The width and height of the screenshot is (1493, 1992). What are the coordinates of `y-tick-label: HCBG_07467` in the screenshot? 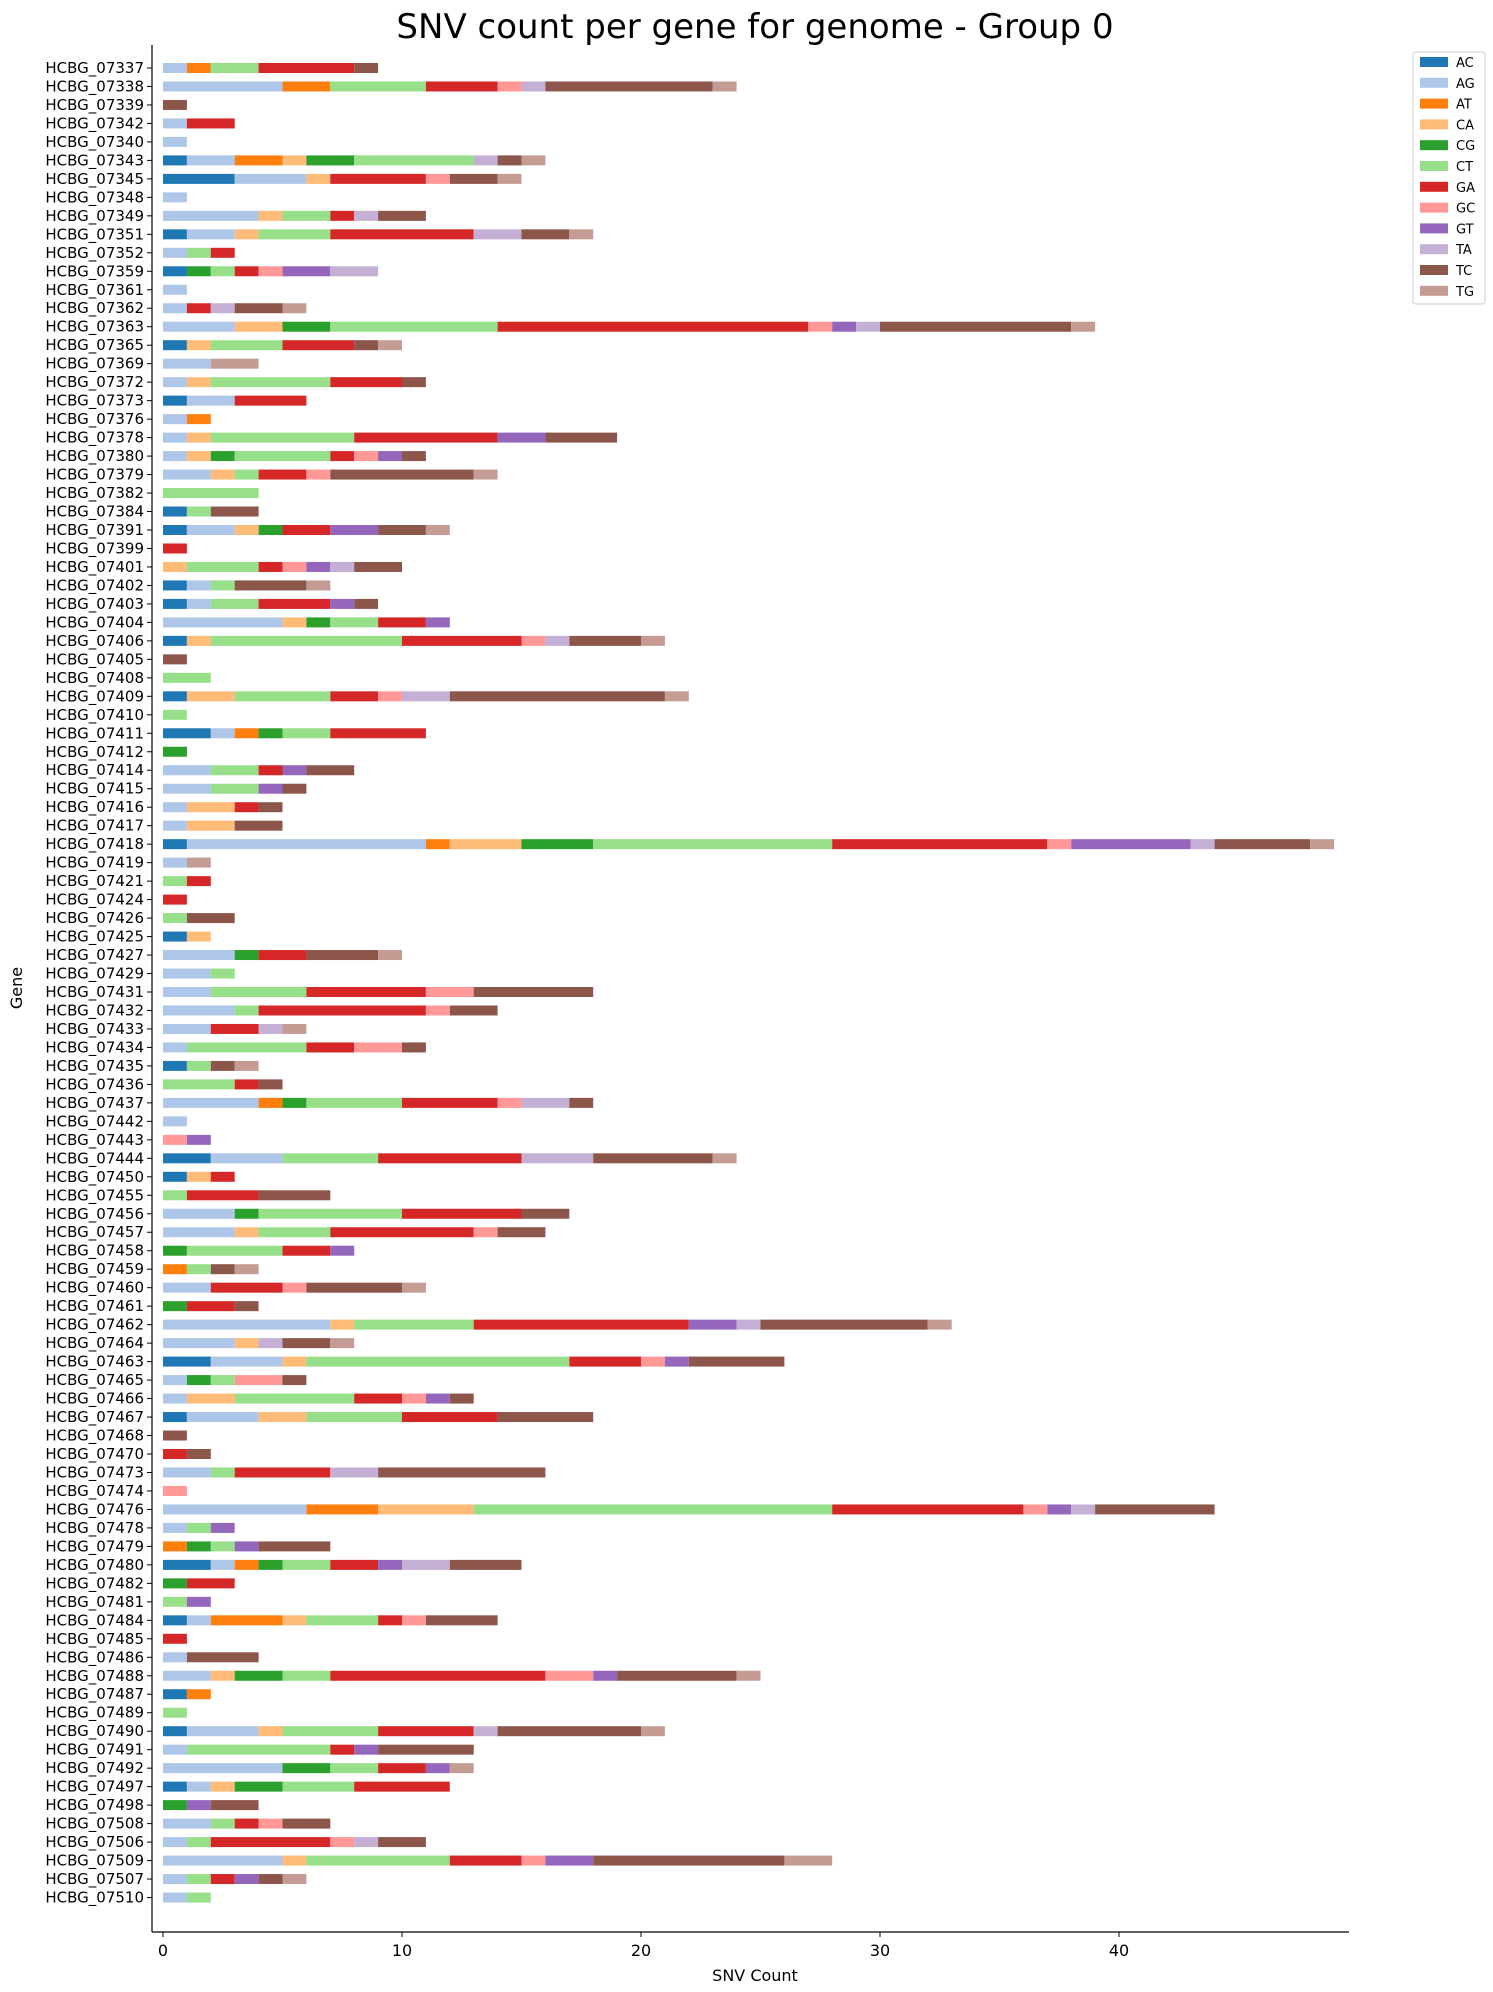 It's located at (94, 1417).